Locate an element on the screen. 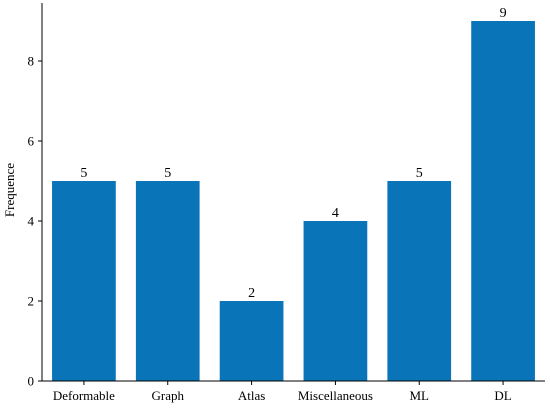 The image size is (550, 409). data-label-atlas: 2 is located at coordinates (251, 293).